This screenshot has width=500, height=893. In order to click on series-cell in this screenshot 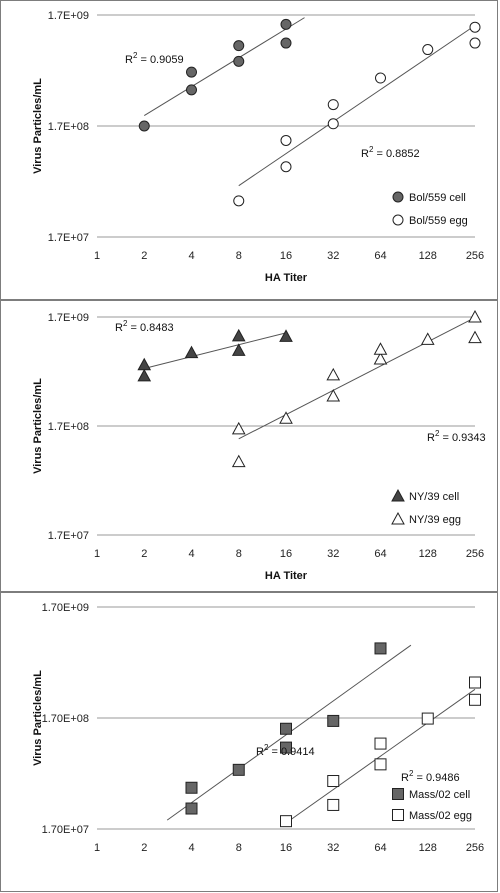, I will do `click(286, 728)`.